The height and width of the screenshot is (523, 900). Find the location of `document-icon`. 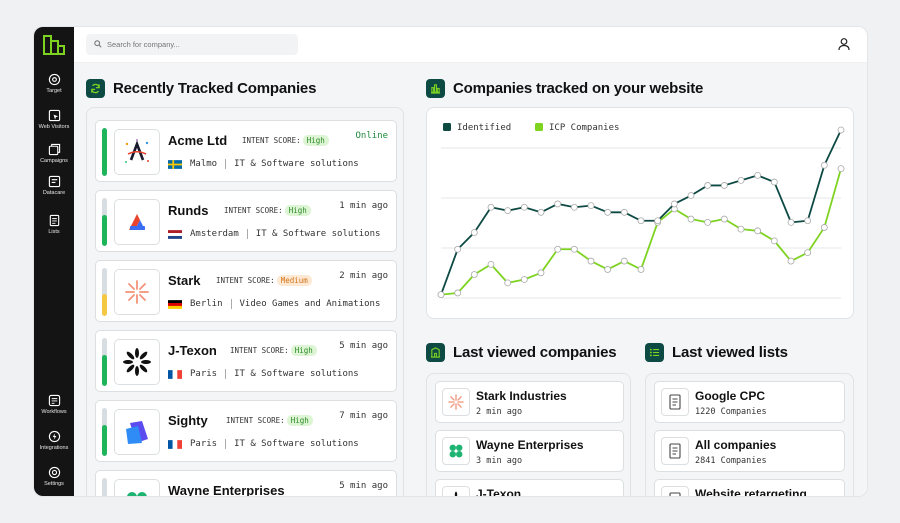

document-icon is located at coordinates (675, 451).